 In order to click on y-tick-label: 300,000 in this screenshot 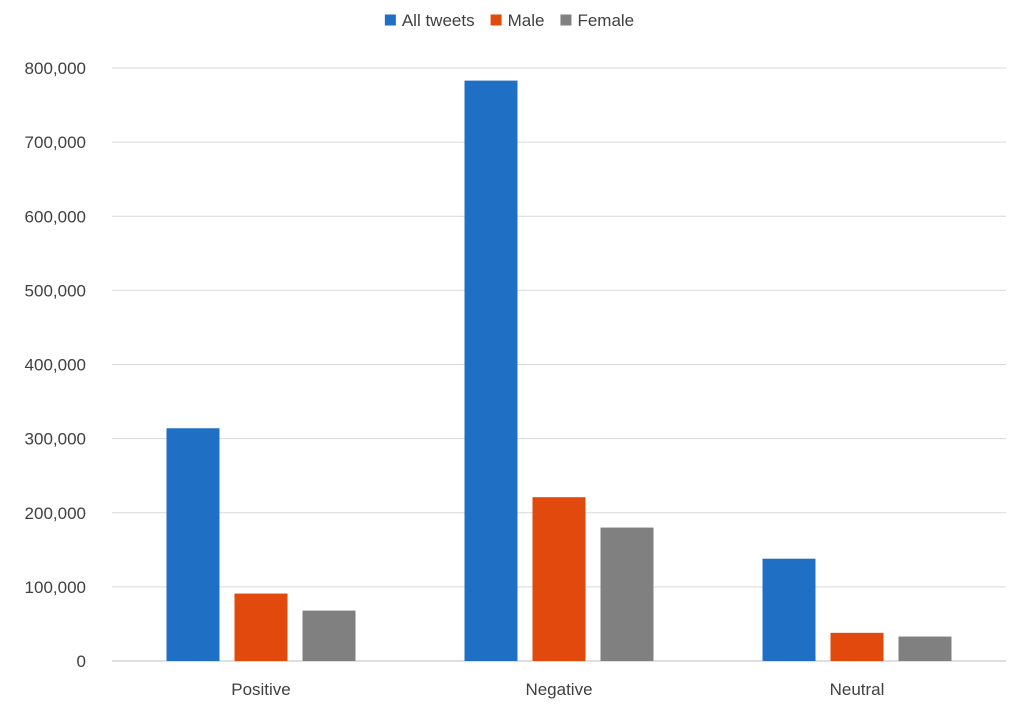, I will do `click(55, 439)`.